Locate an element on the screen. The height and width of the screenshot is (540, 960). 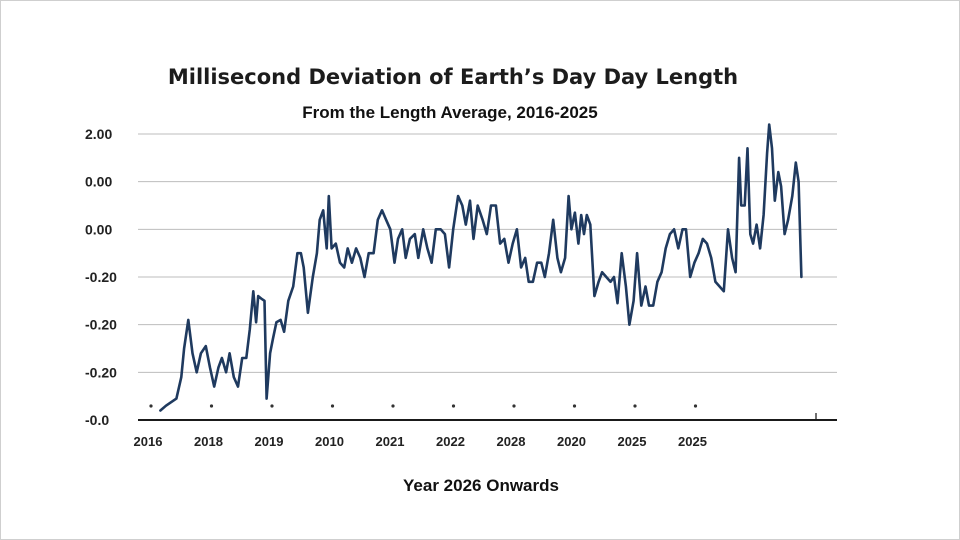
x-tick-label: 2019 is located at coordinates (269, 441).